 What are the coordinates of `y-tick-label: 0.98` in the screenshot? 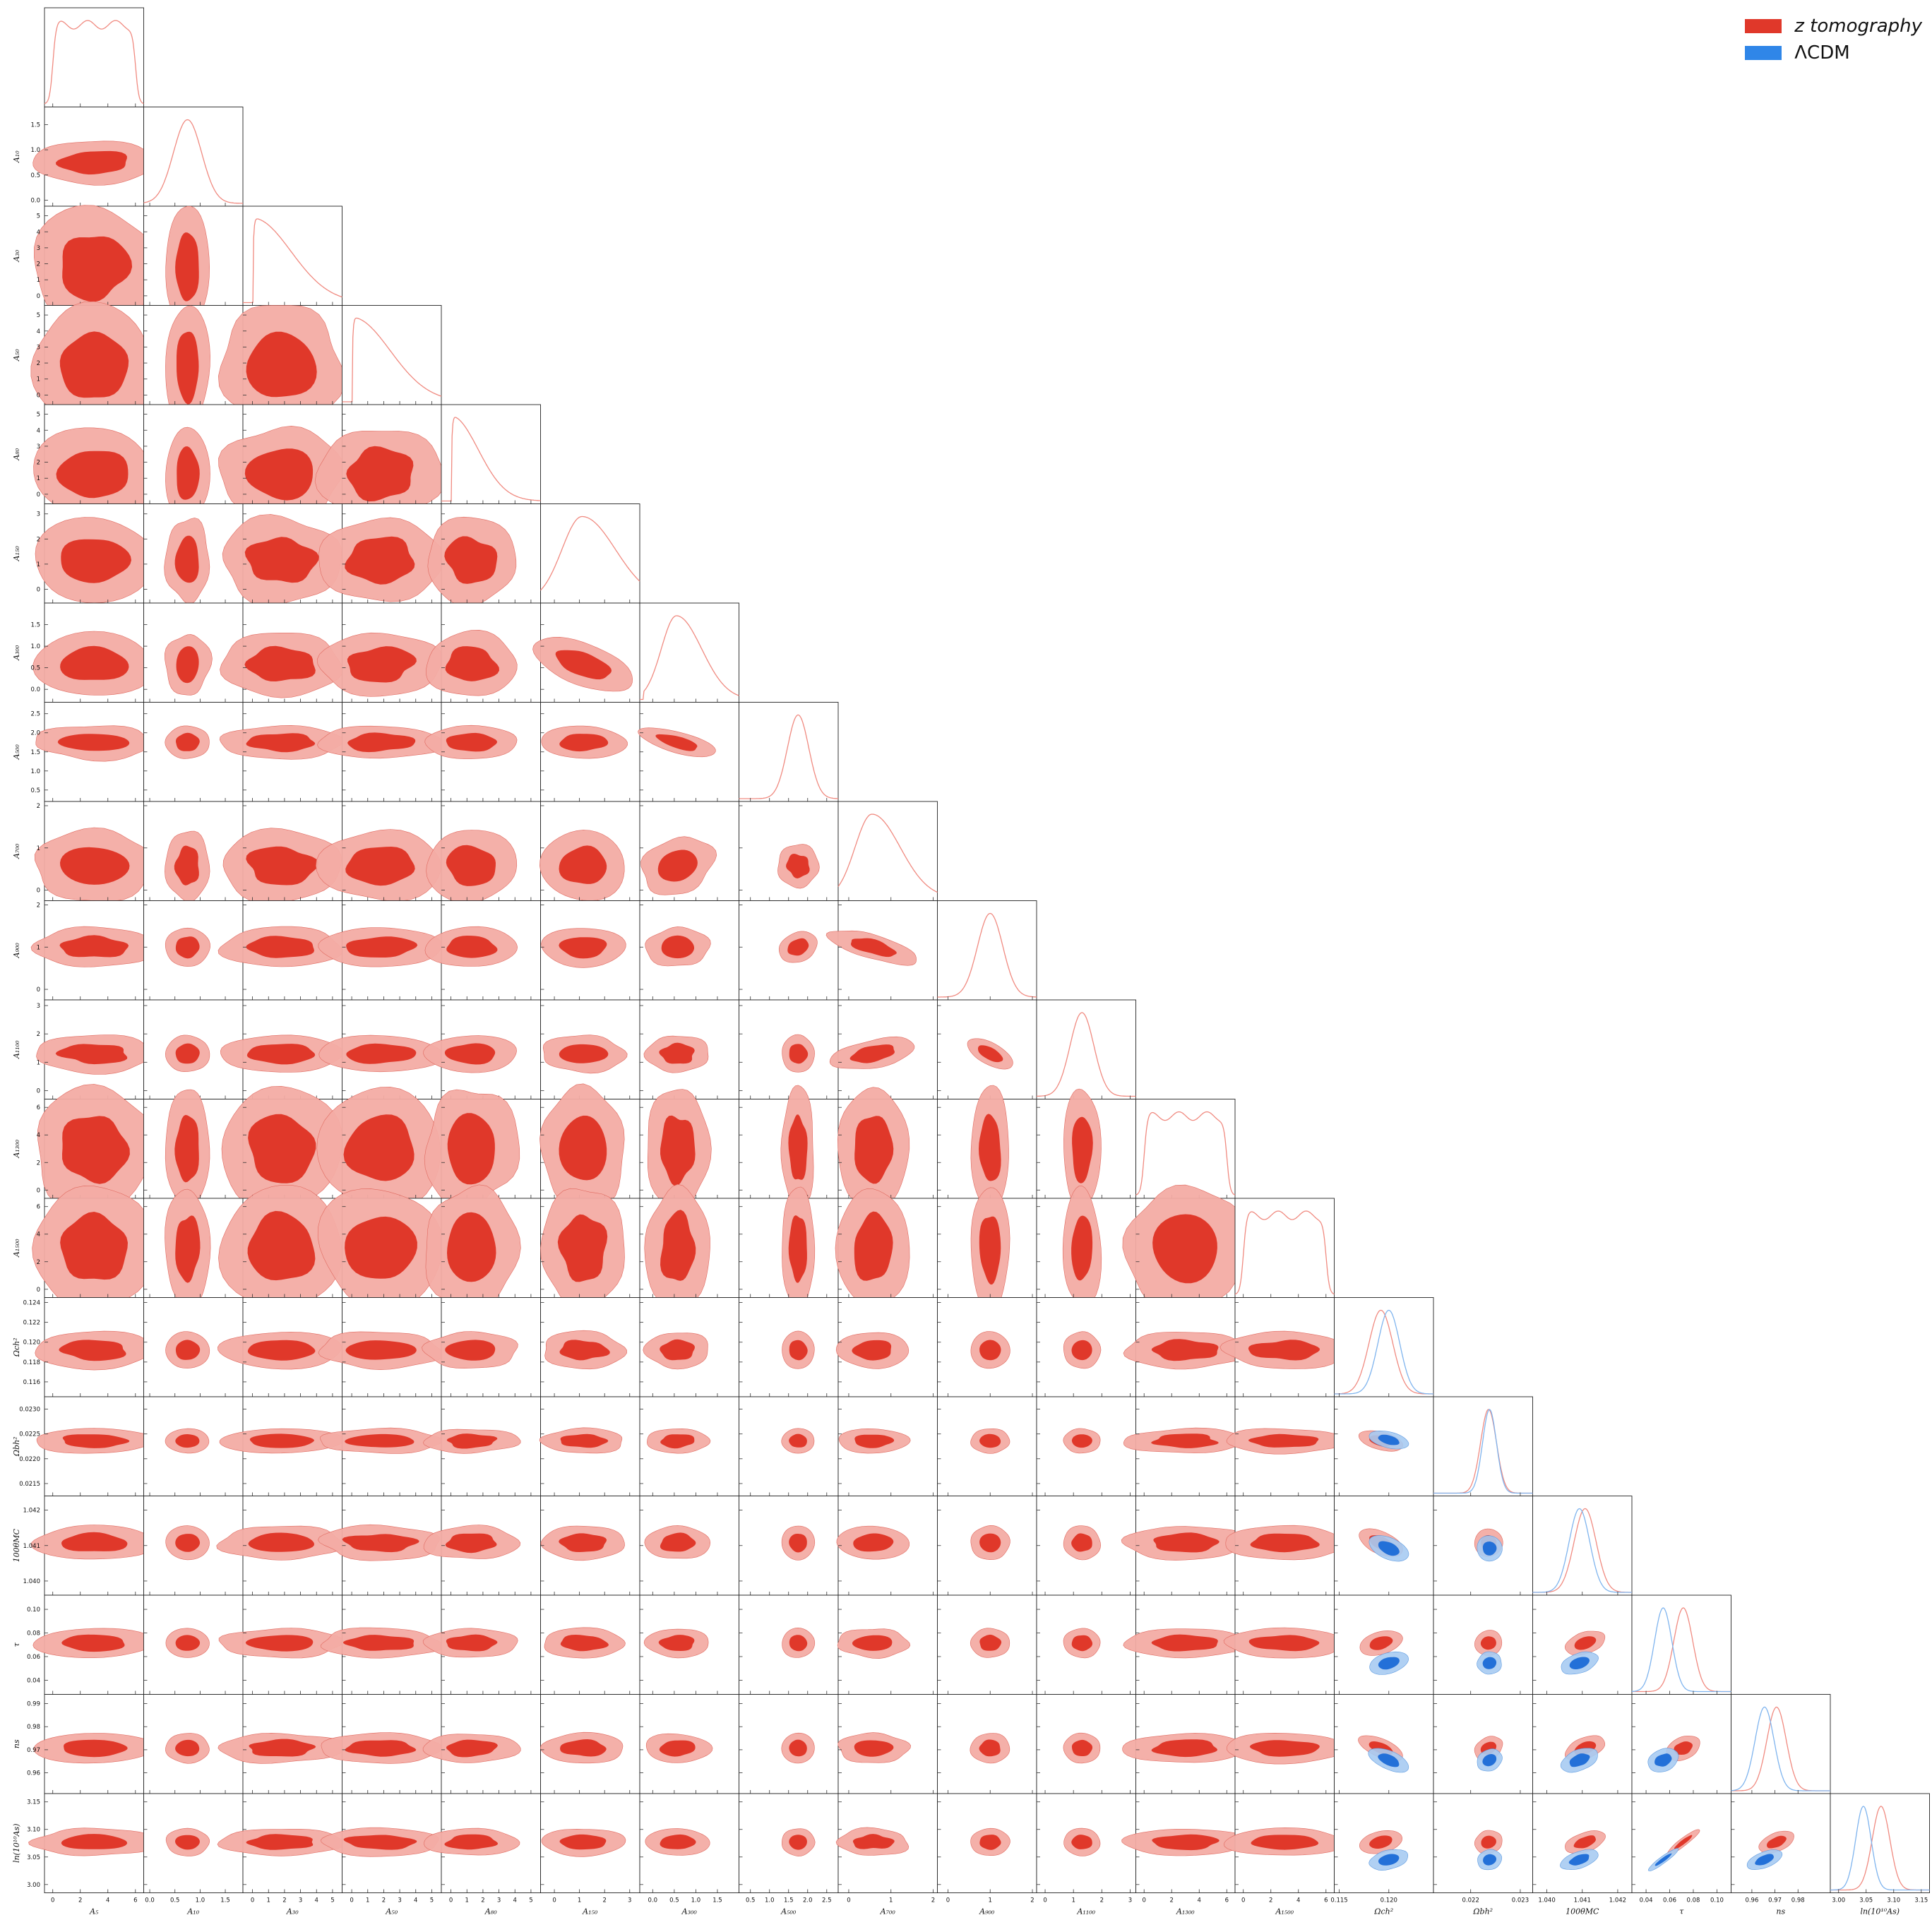 It's located at (33, 1727).